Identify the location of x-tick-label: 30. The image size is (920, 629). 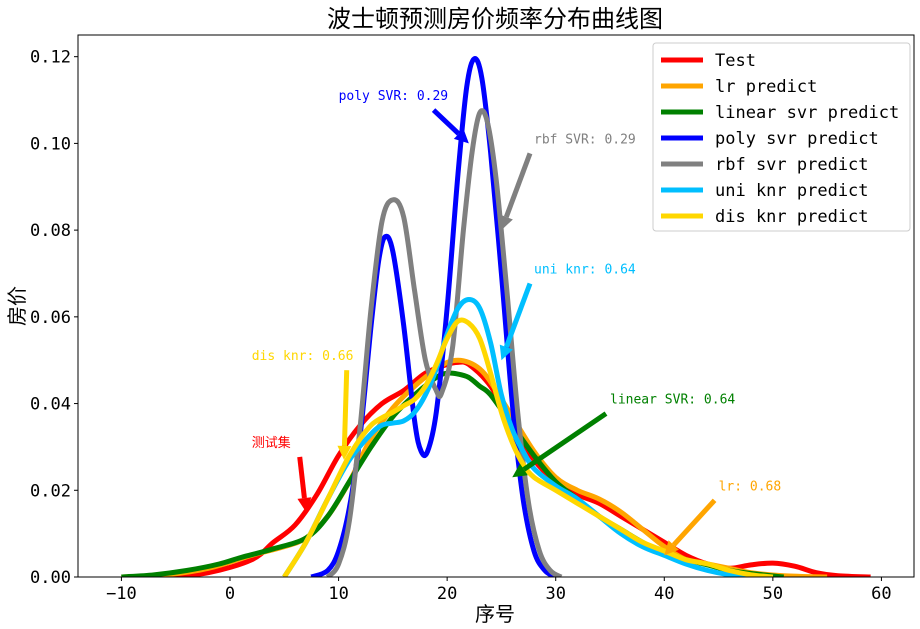
(555, 594).